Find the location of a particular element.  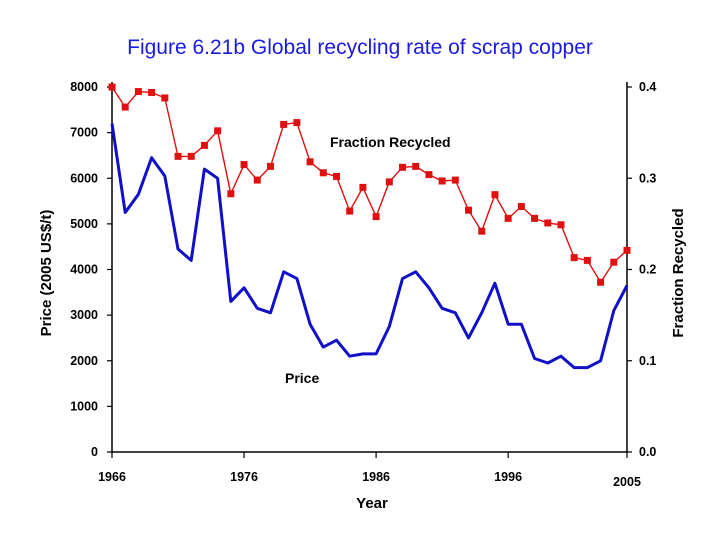

y-right-tick-label: 0.2 is located at coordinates (647, 270).